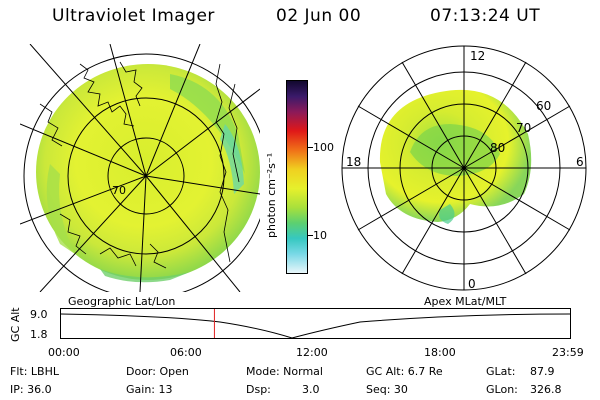 The image size is (600, 400). What do you see at coordinates (64, 352) in the screenshot?
I see `timeline-xtick-0: 00:00` at bounding box center [64, 352].